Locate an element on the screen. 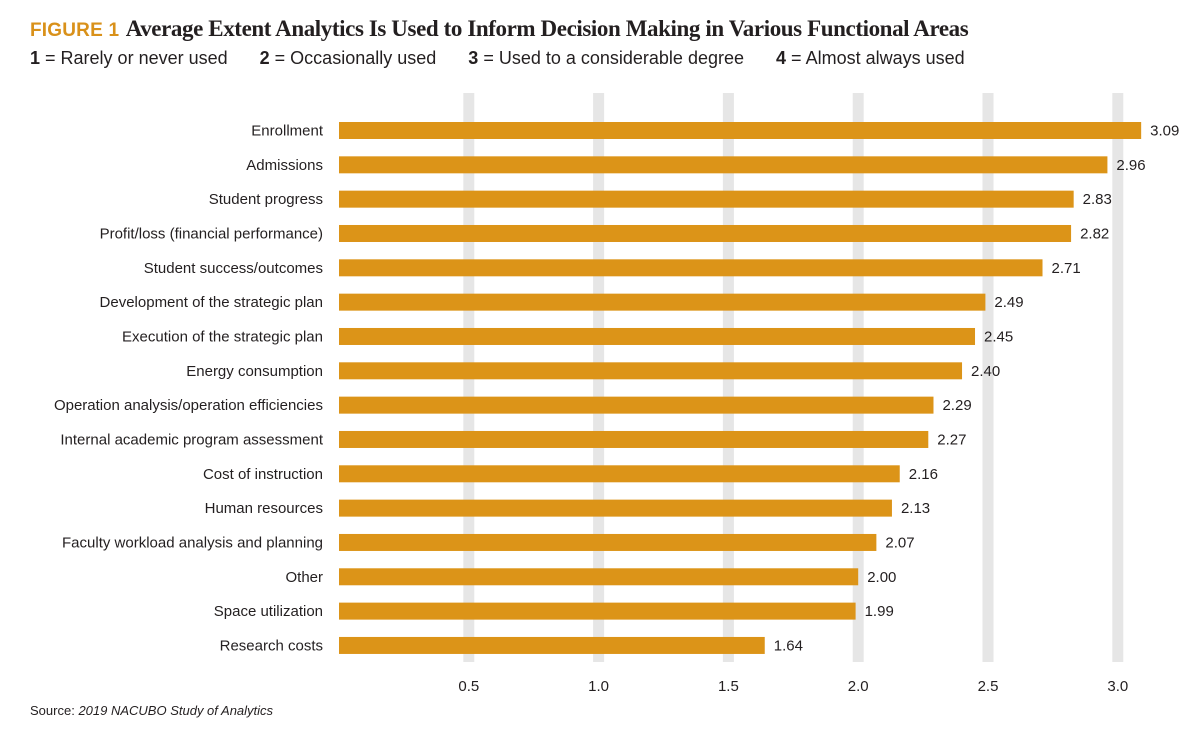  value-label: 2.83 is located at coordinates (1097, 199).